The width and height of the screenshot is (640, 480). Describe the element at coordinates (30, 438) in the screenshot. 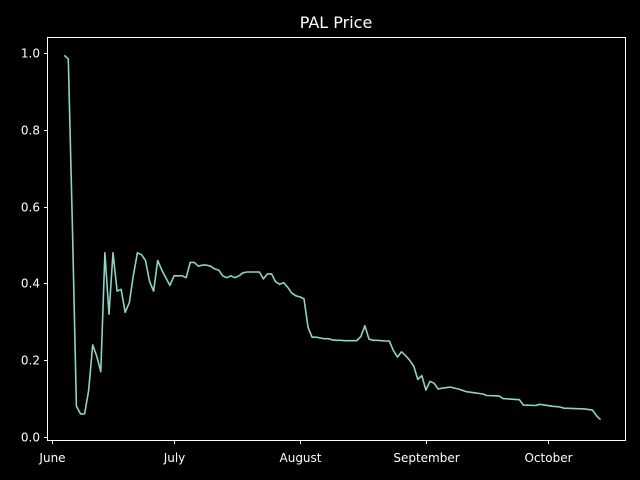

I see `y-tick-label: 0.0` at that location.